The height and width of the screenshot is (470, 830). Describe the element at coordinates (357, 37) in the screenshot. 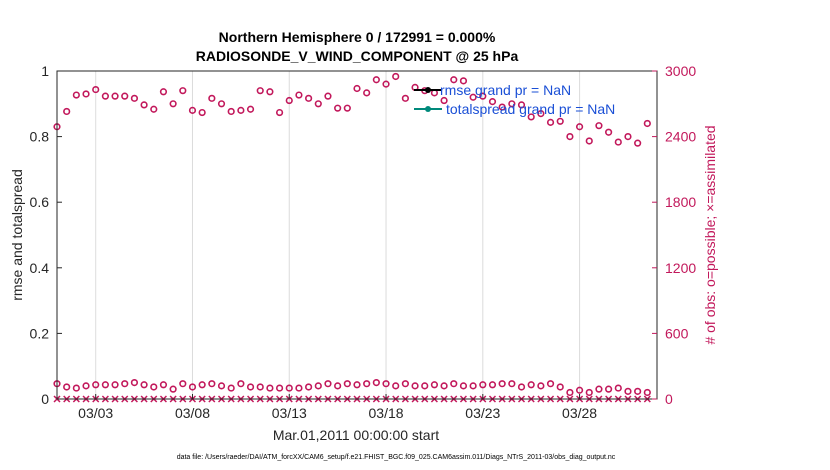

I see `chart-title-line1: Northern Hemisphere 0 / 172991 = 0.000%` at that location.